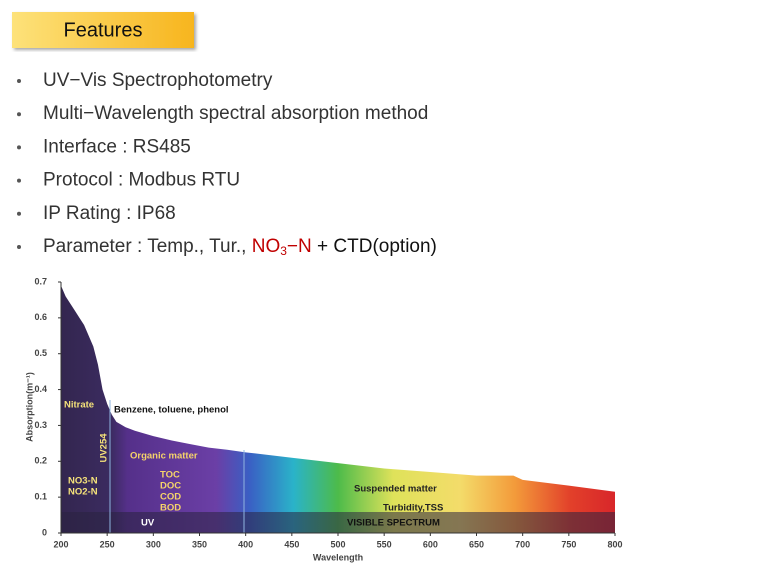  What do you see at coordinates (568, 544) in the screenshot?
I see `x-tick-label: 750` at bounding box center [568, 544].